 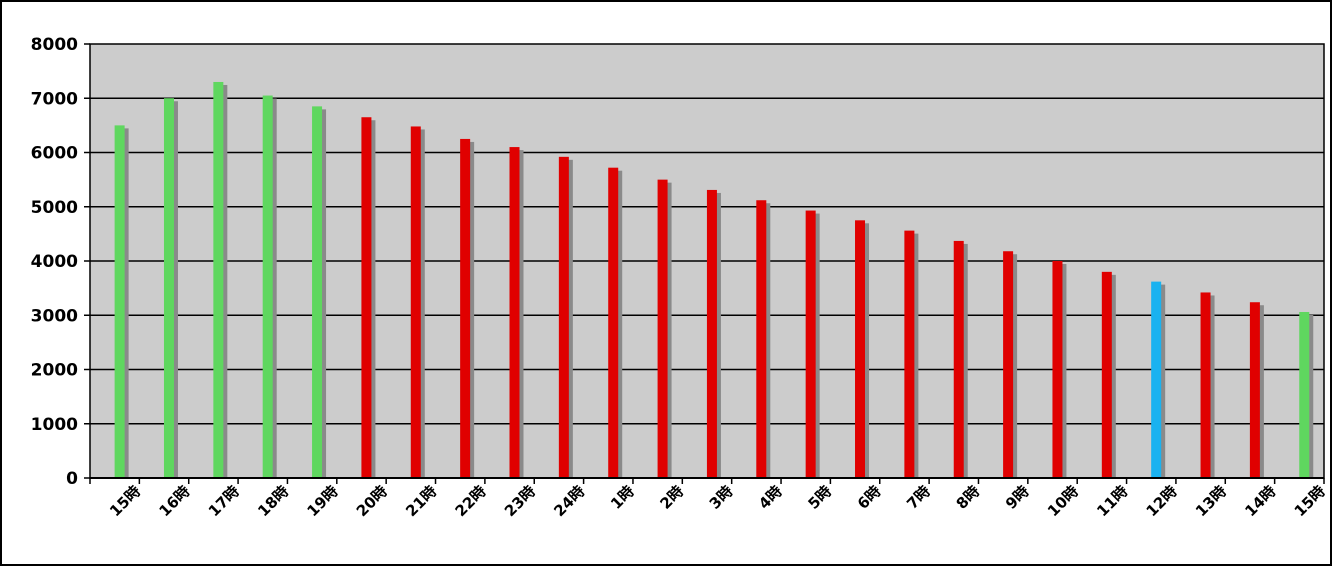 What do you see at coordinates (372, 501) in the screenshot?
I see `x-tick-label: 20時` at bounding box center [372, 501].